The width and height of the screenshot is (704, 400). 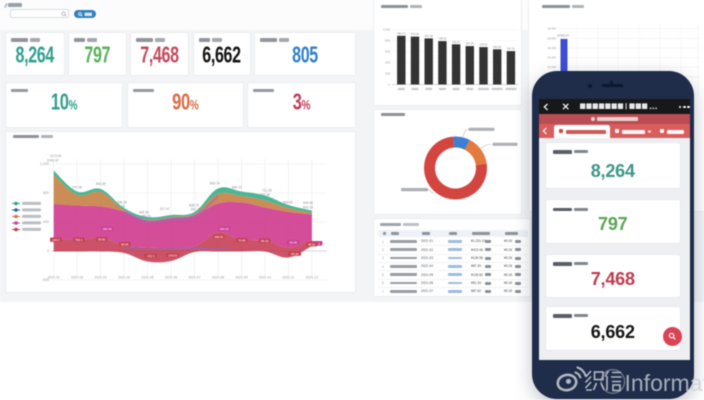 I want to click on svg-text: 95.80, so click(x=102, y=239).